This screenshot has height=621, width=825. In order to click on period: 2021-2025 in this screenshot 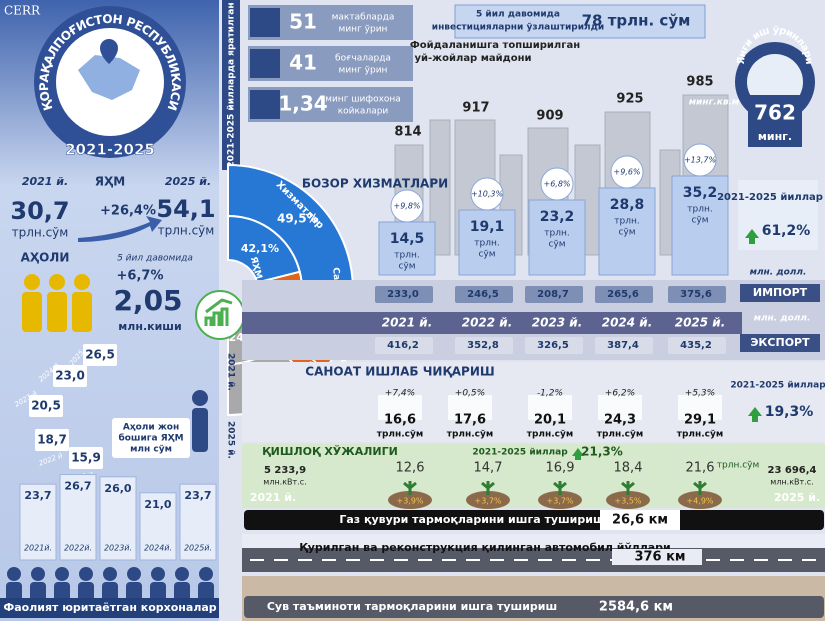, I will do `click(110, 150)`.